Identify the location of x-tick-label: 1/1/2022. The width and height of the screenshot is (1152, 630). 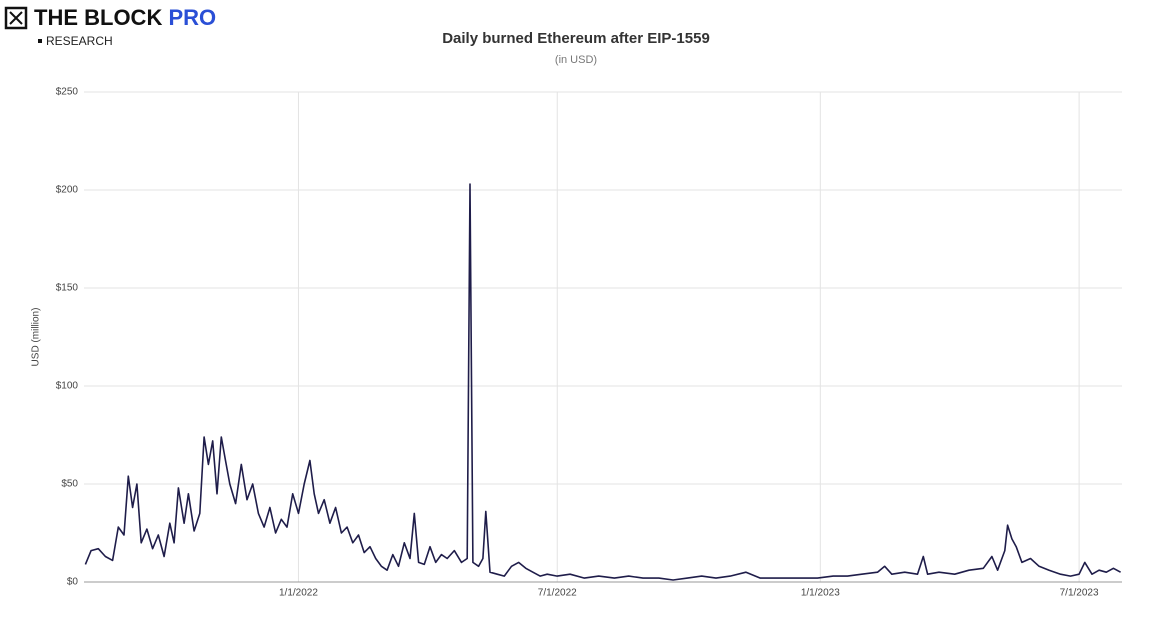
(298, 593).